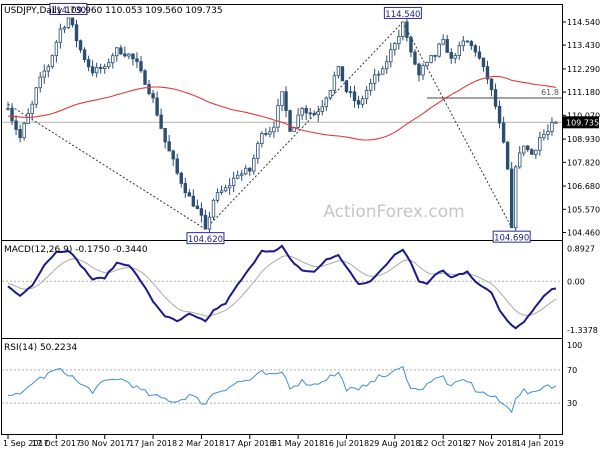  Describe the element at coordinates (540, 443) in the screenshot. I see `date-tick-label: 14 Jan 2019` at that location.